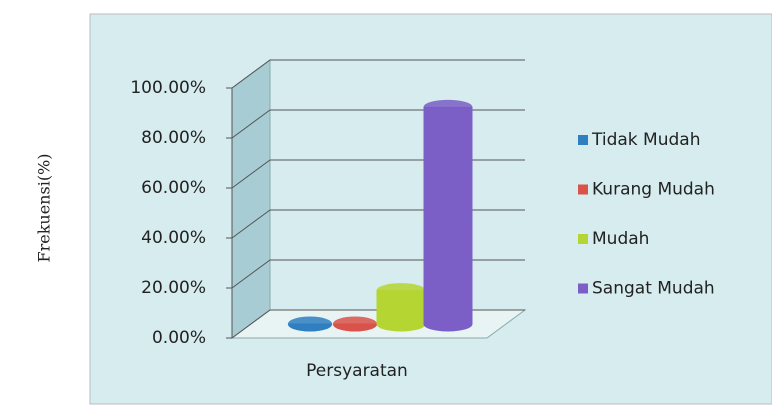  Describe the element at coordinates (448, 219) in the screenshot. I see `bar` at that location.